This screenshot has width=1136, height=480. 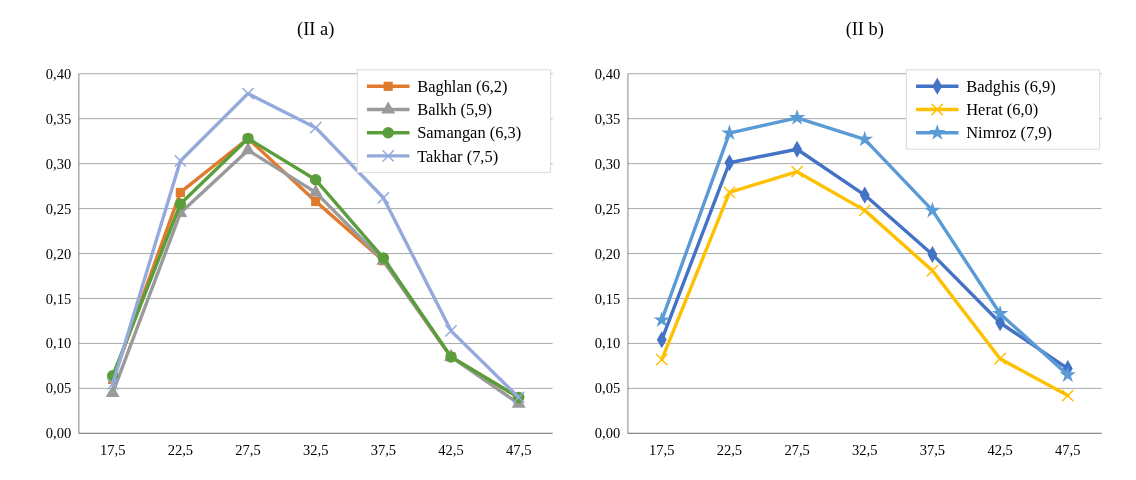 I want to click on legend-label: Baghlan (6,2), so click(x=462, y=87).